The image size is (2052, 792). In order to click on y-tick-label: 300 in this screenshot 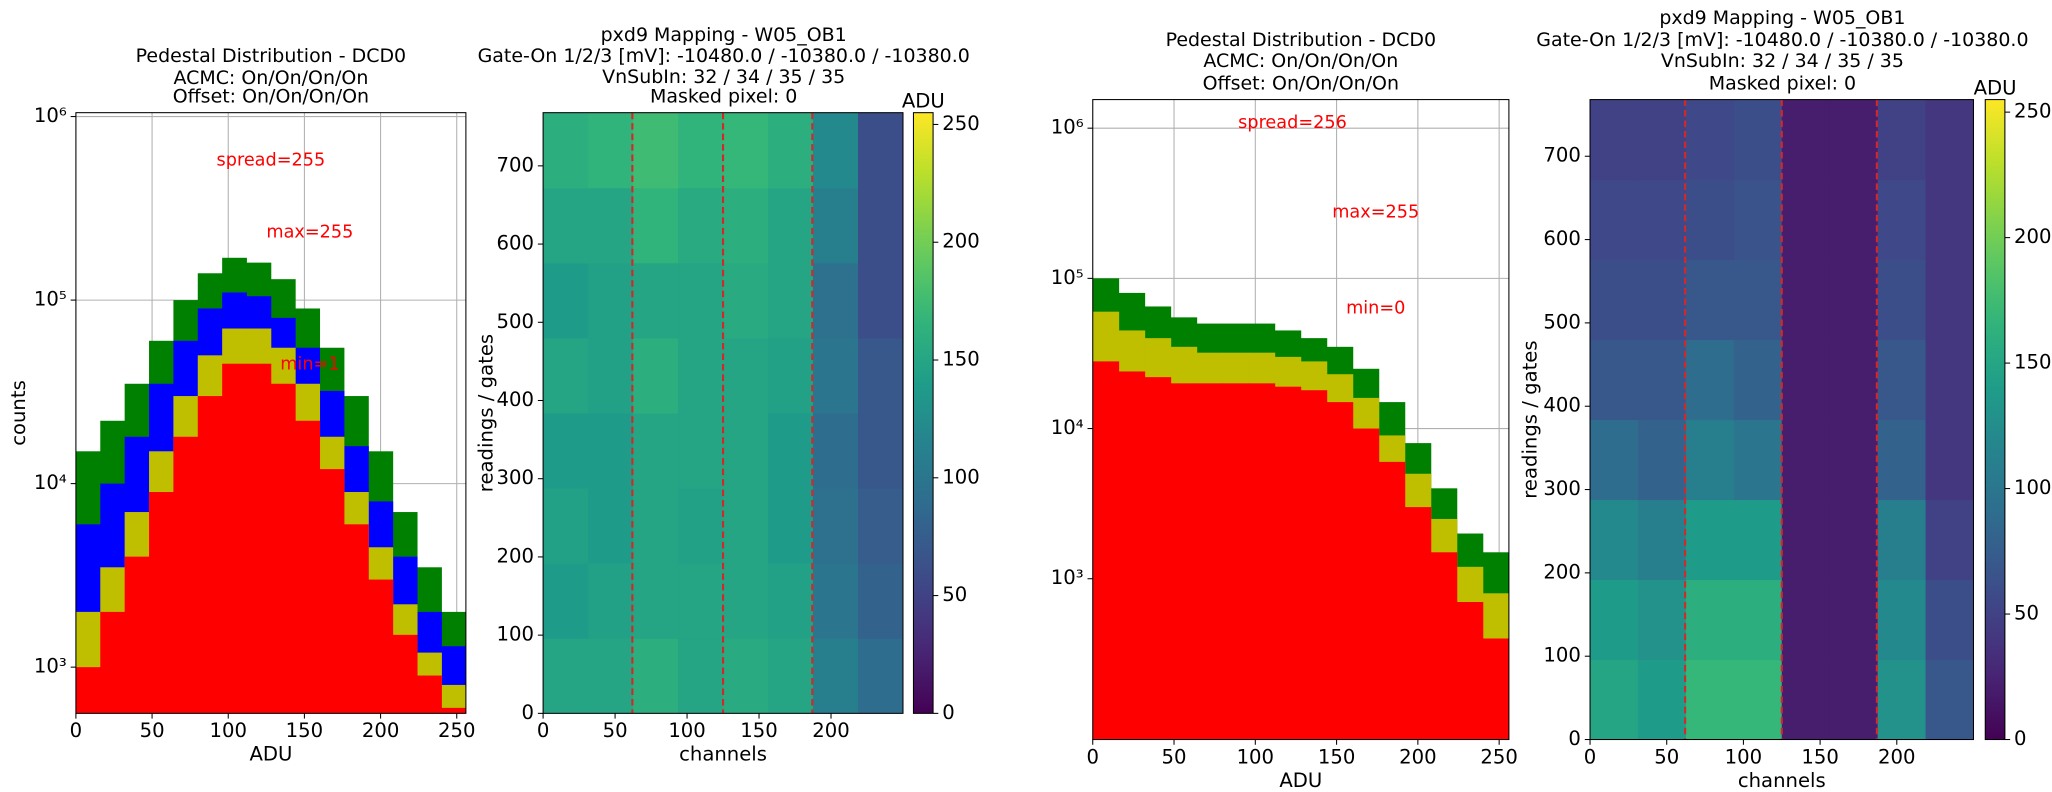, I will do `click(1561, 488)`.